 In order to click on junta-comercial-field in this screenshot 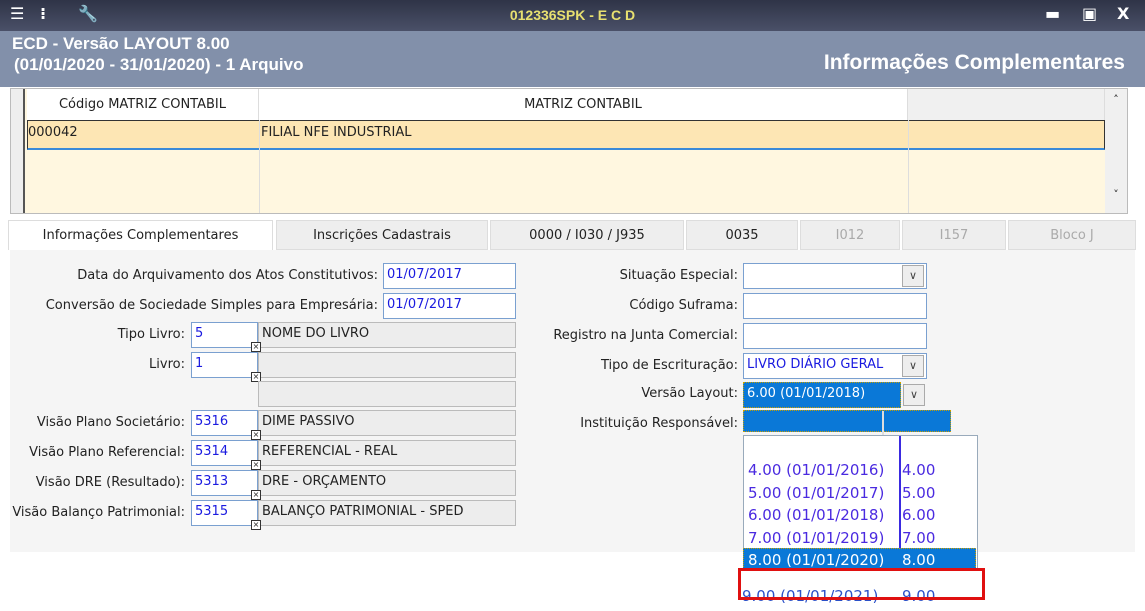, I will do `click(835, 336)`.